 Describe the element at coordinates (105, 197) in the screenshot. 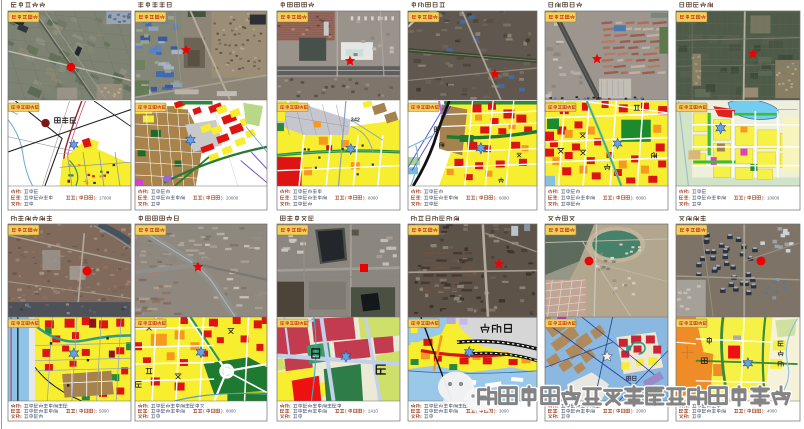

I see `svg-text: 17000` at that location.